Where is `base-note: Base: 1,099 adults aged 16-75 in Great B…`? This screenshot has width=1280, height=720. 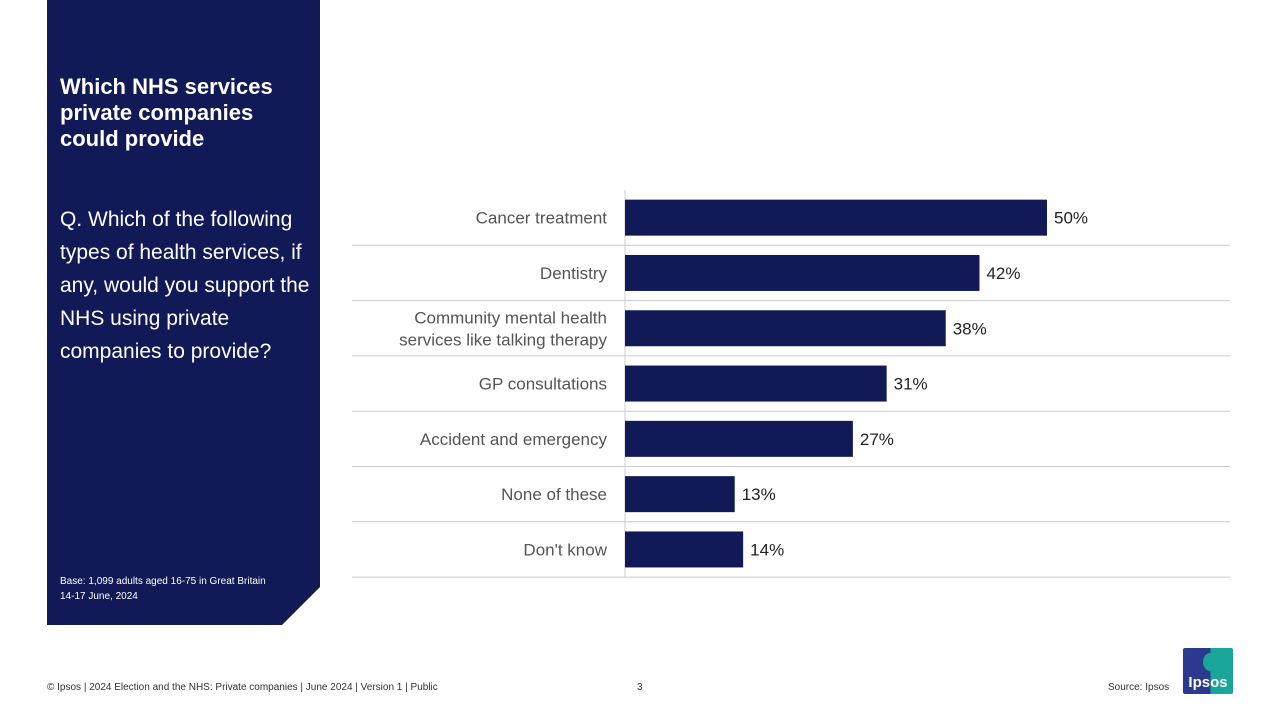 base-note: Base: 1,099 adults aged 16-75 in Great B… is located at coordinates (163, 589).